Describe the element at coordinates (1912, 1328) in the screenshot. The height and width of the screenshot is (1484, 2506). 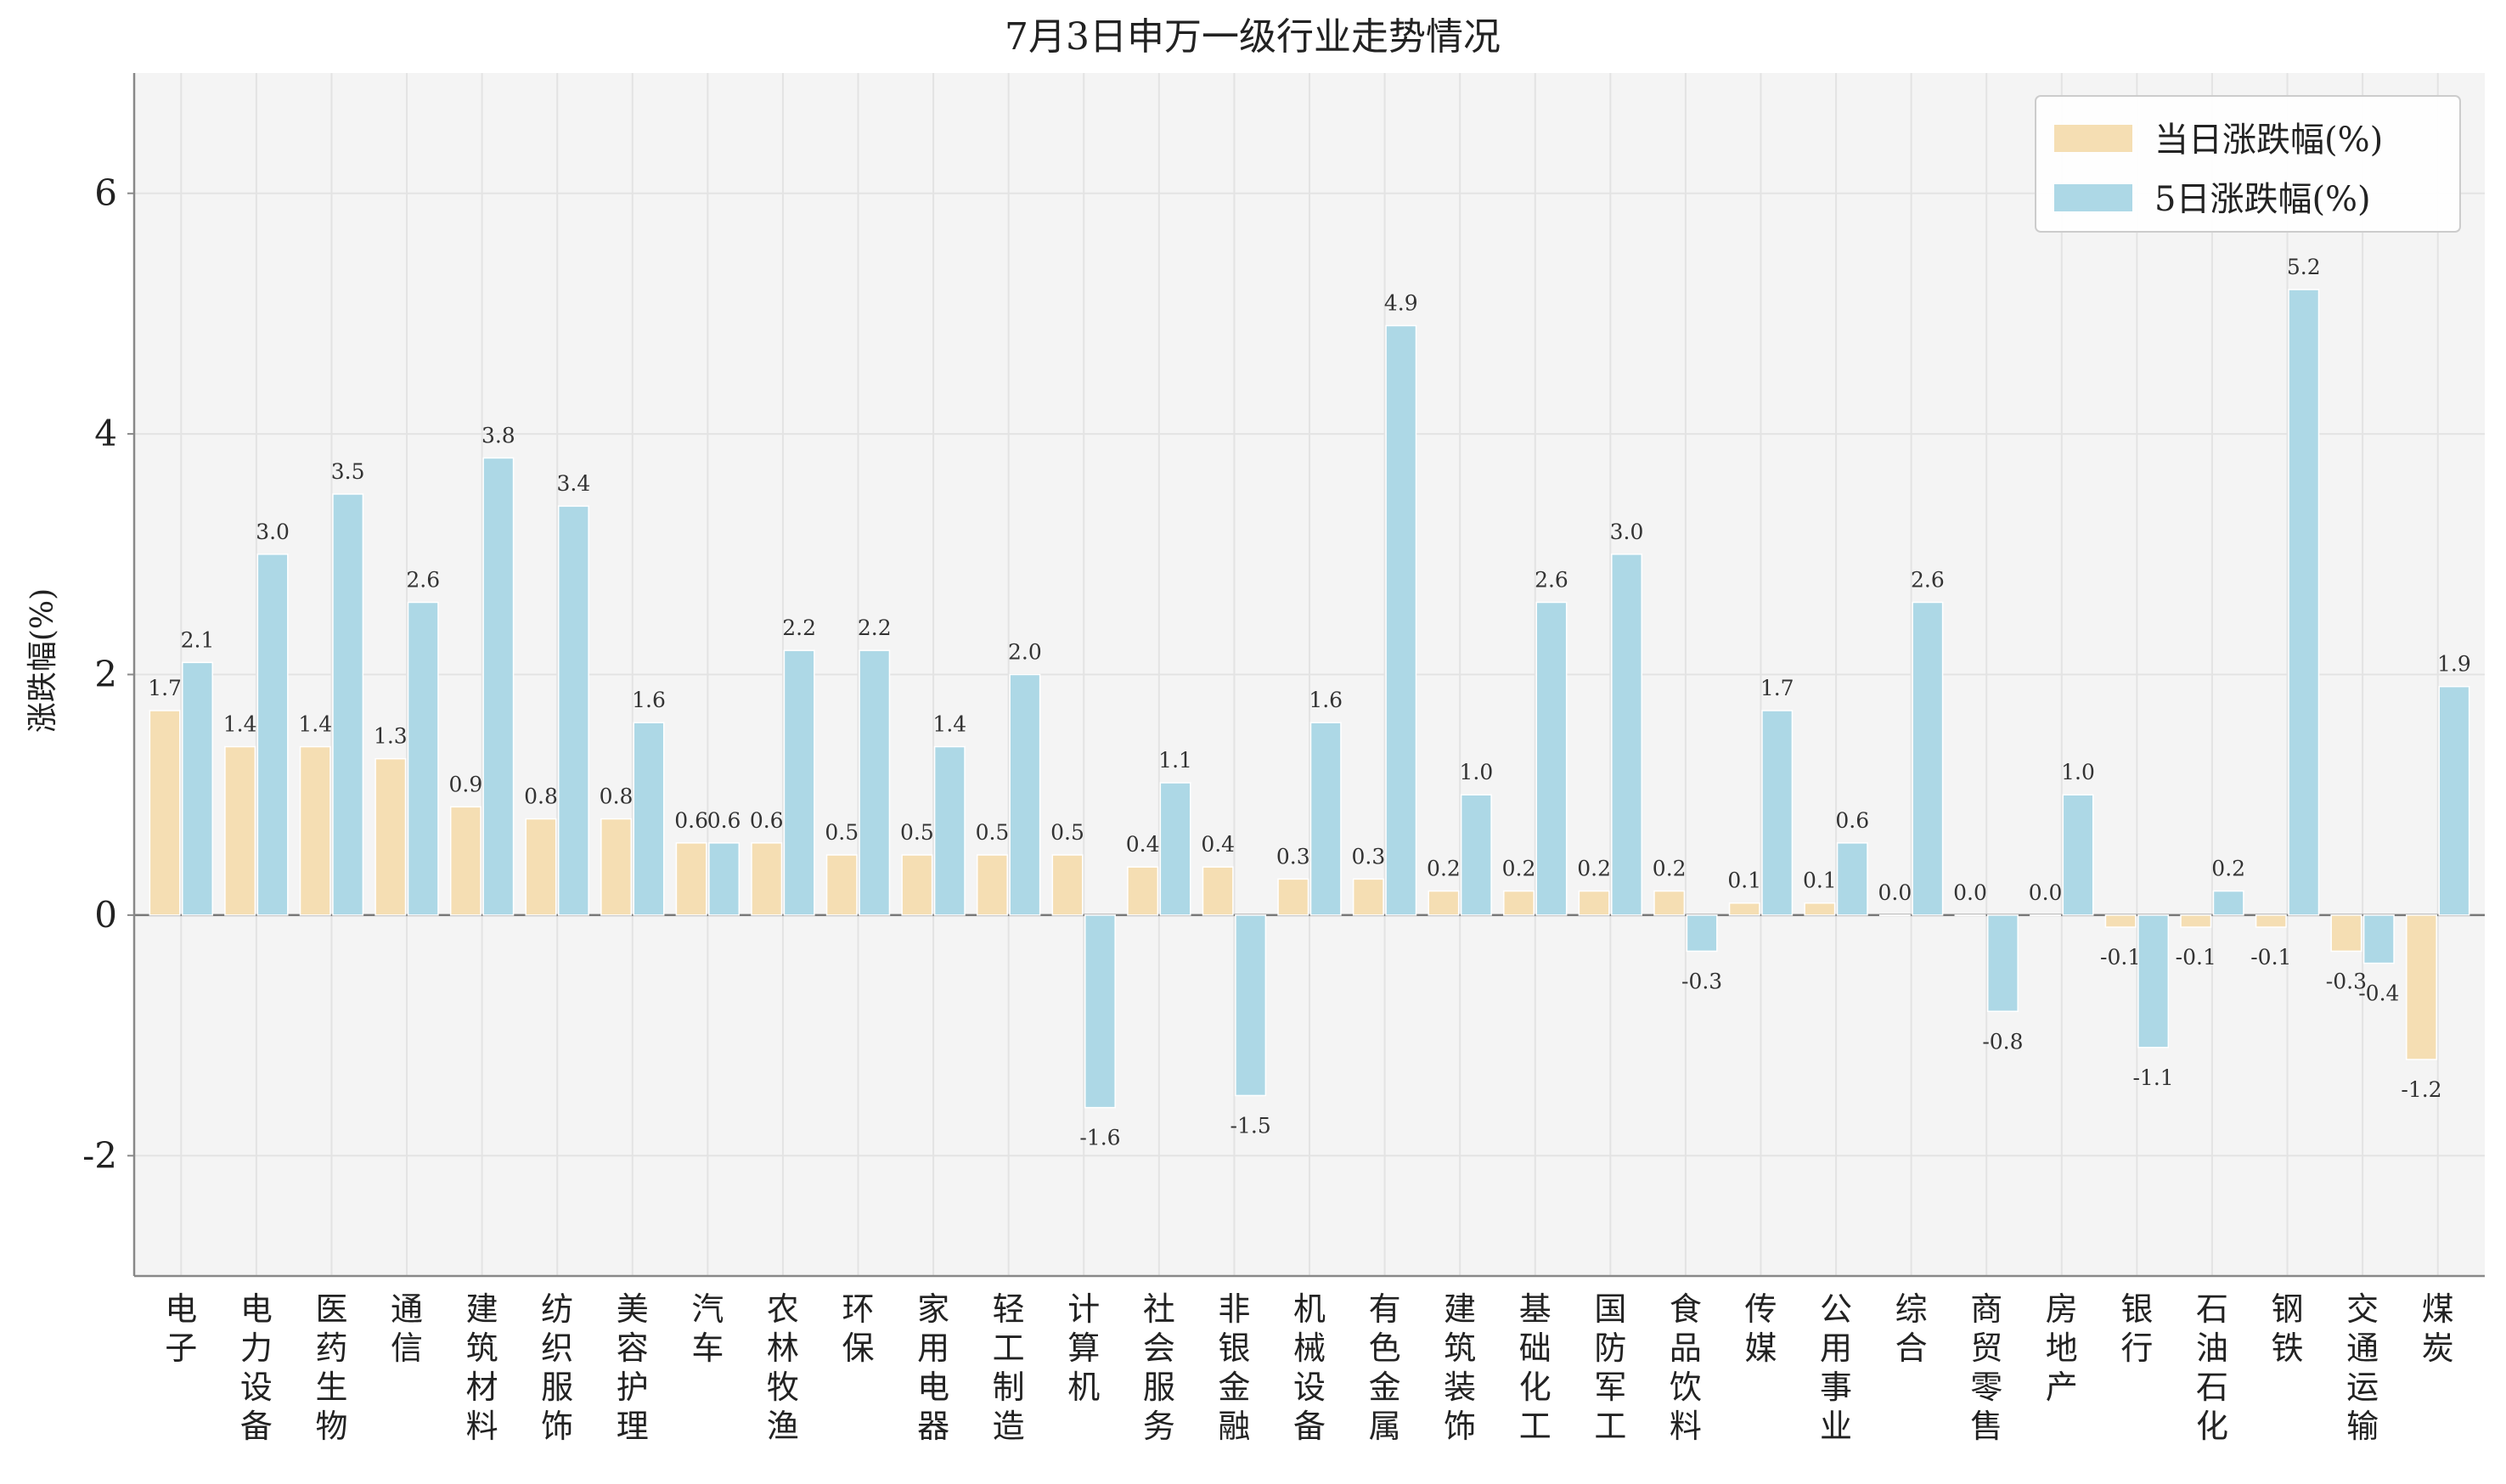
I see `x-category-label: 综合` at that location.